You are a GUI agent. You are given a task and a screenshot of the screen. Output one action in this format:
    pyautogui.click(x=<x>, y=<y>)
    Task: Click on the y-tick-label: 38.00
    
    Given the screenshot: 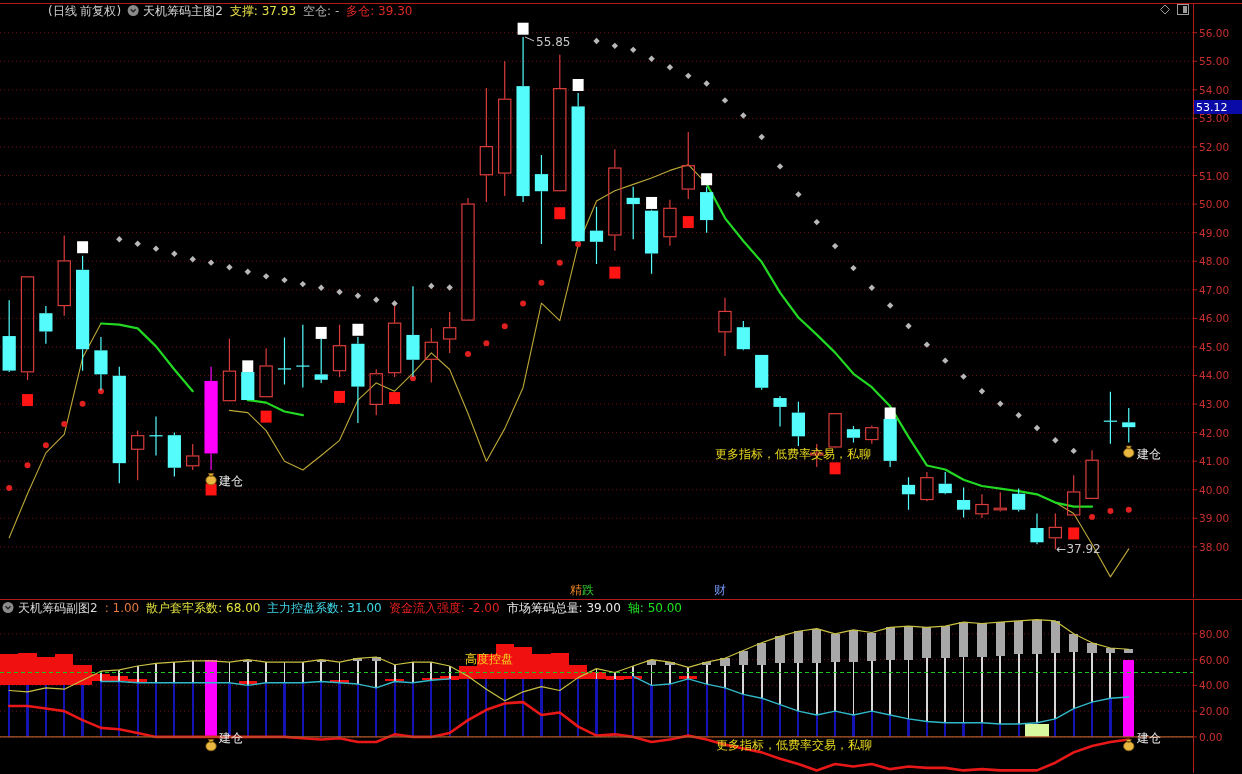 What is the action you would take?
    pyautogui.click(x=1214, y=546)
    